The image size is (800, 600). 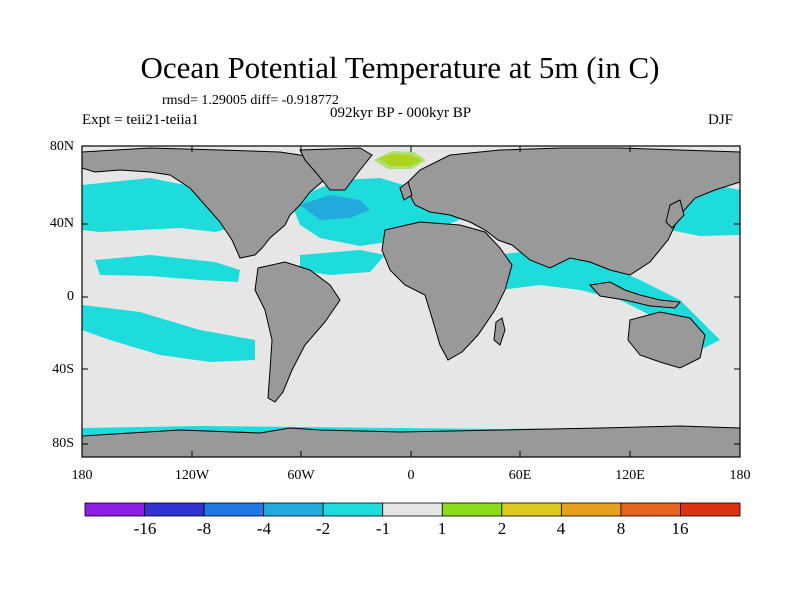 I want to click on colorbar-label: 8, so click(x=621, y=528).